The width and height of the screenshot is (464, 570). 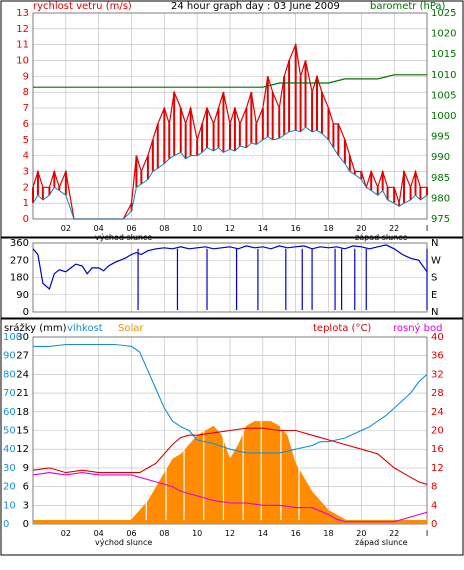 What do you see at coordinates (9, 487) in the screenshot?
I see `humidity-y-tick: 20` at bounding box center [9, 487].